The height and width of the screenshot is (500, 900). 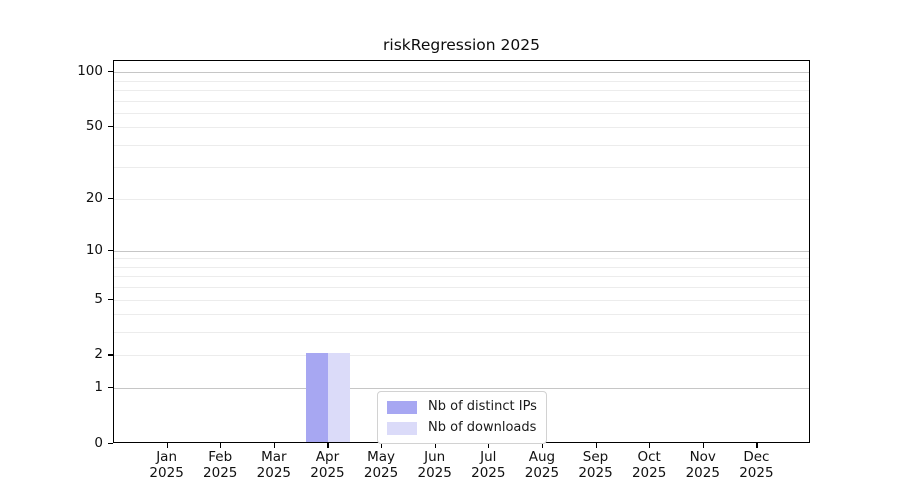 What do you see at coordinates (94, 126) in the screenshot?
I see `y-tick-label: 50` at bounding box center [94, 126].